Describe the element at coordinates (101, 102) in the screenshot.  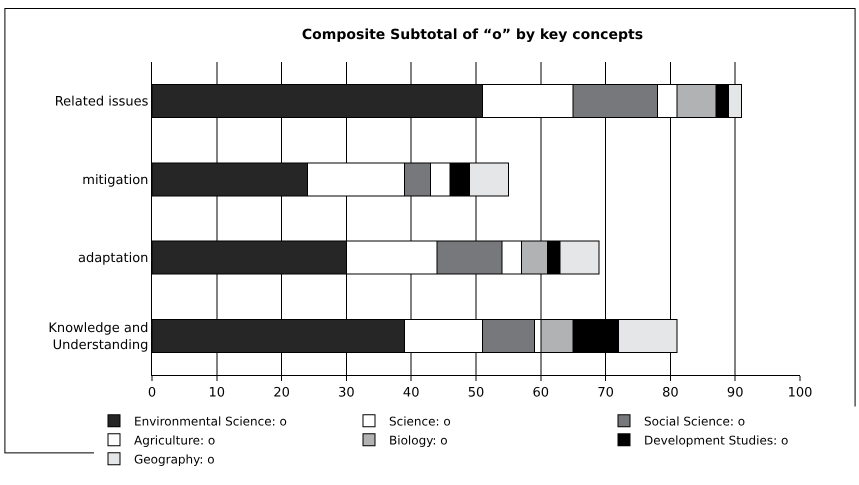
I see `y-tick-label: Related issues` at that location.